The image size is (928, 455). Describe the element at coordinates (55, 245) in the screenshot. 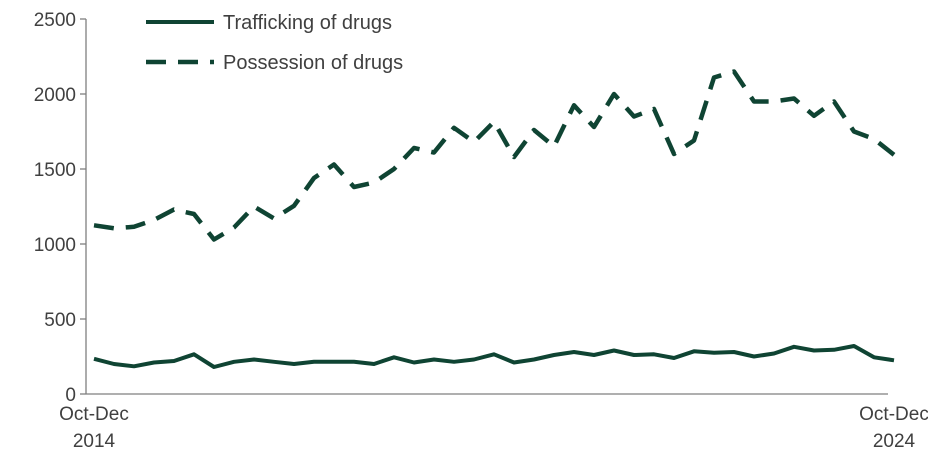

I see `y-tick-label: 1000` at that location.